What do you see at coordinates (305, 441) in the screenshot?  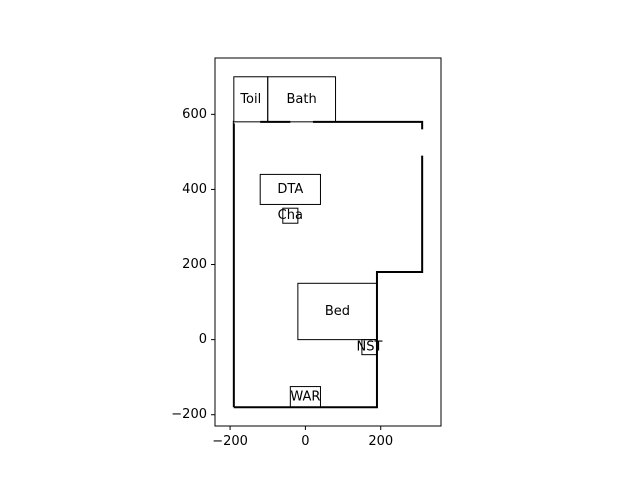 I see `x-tick-label: 0` at bounding box center [305, 441].